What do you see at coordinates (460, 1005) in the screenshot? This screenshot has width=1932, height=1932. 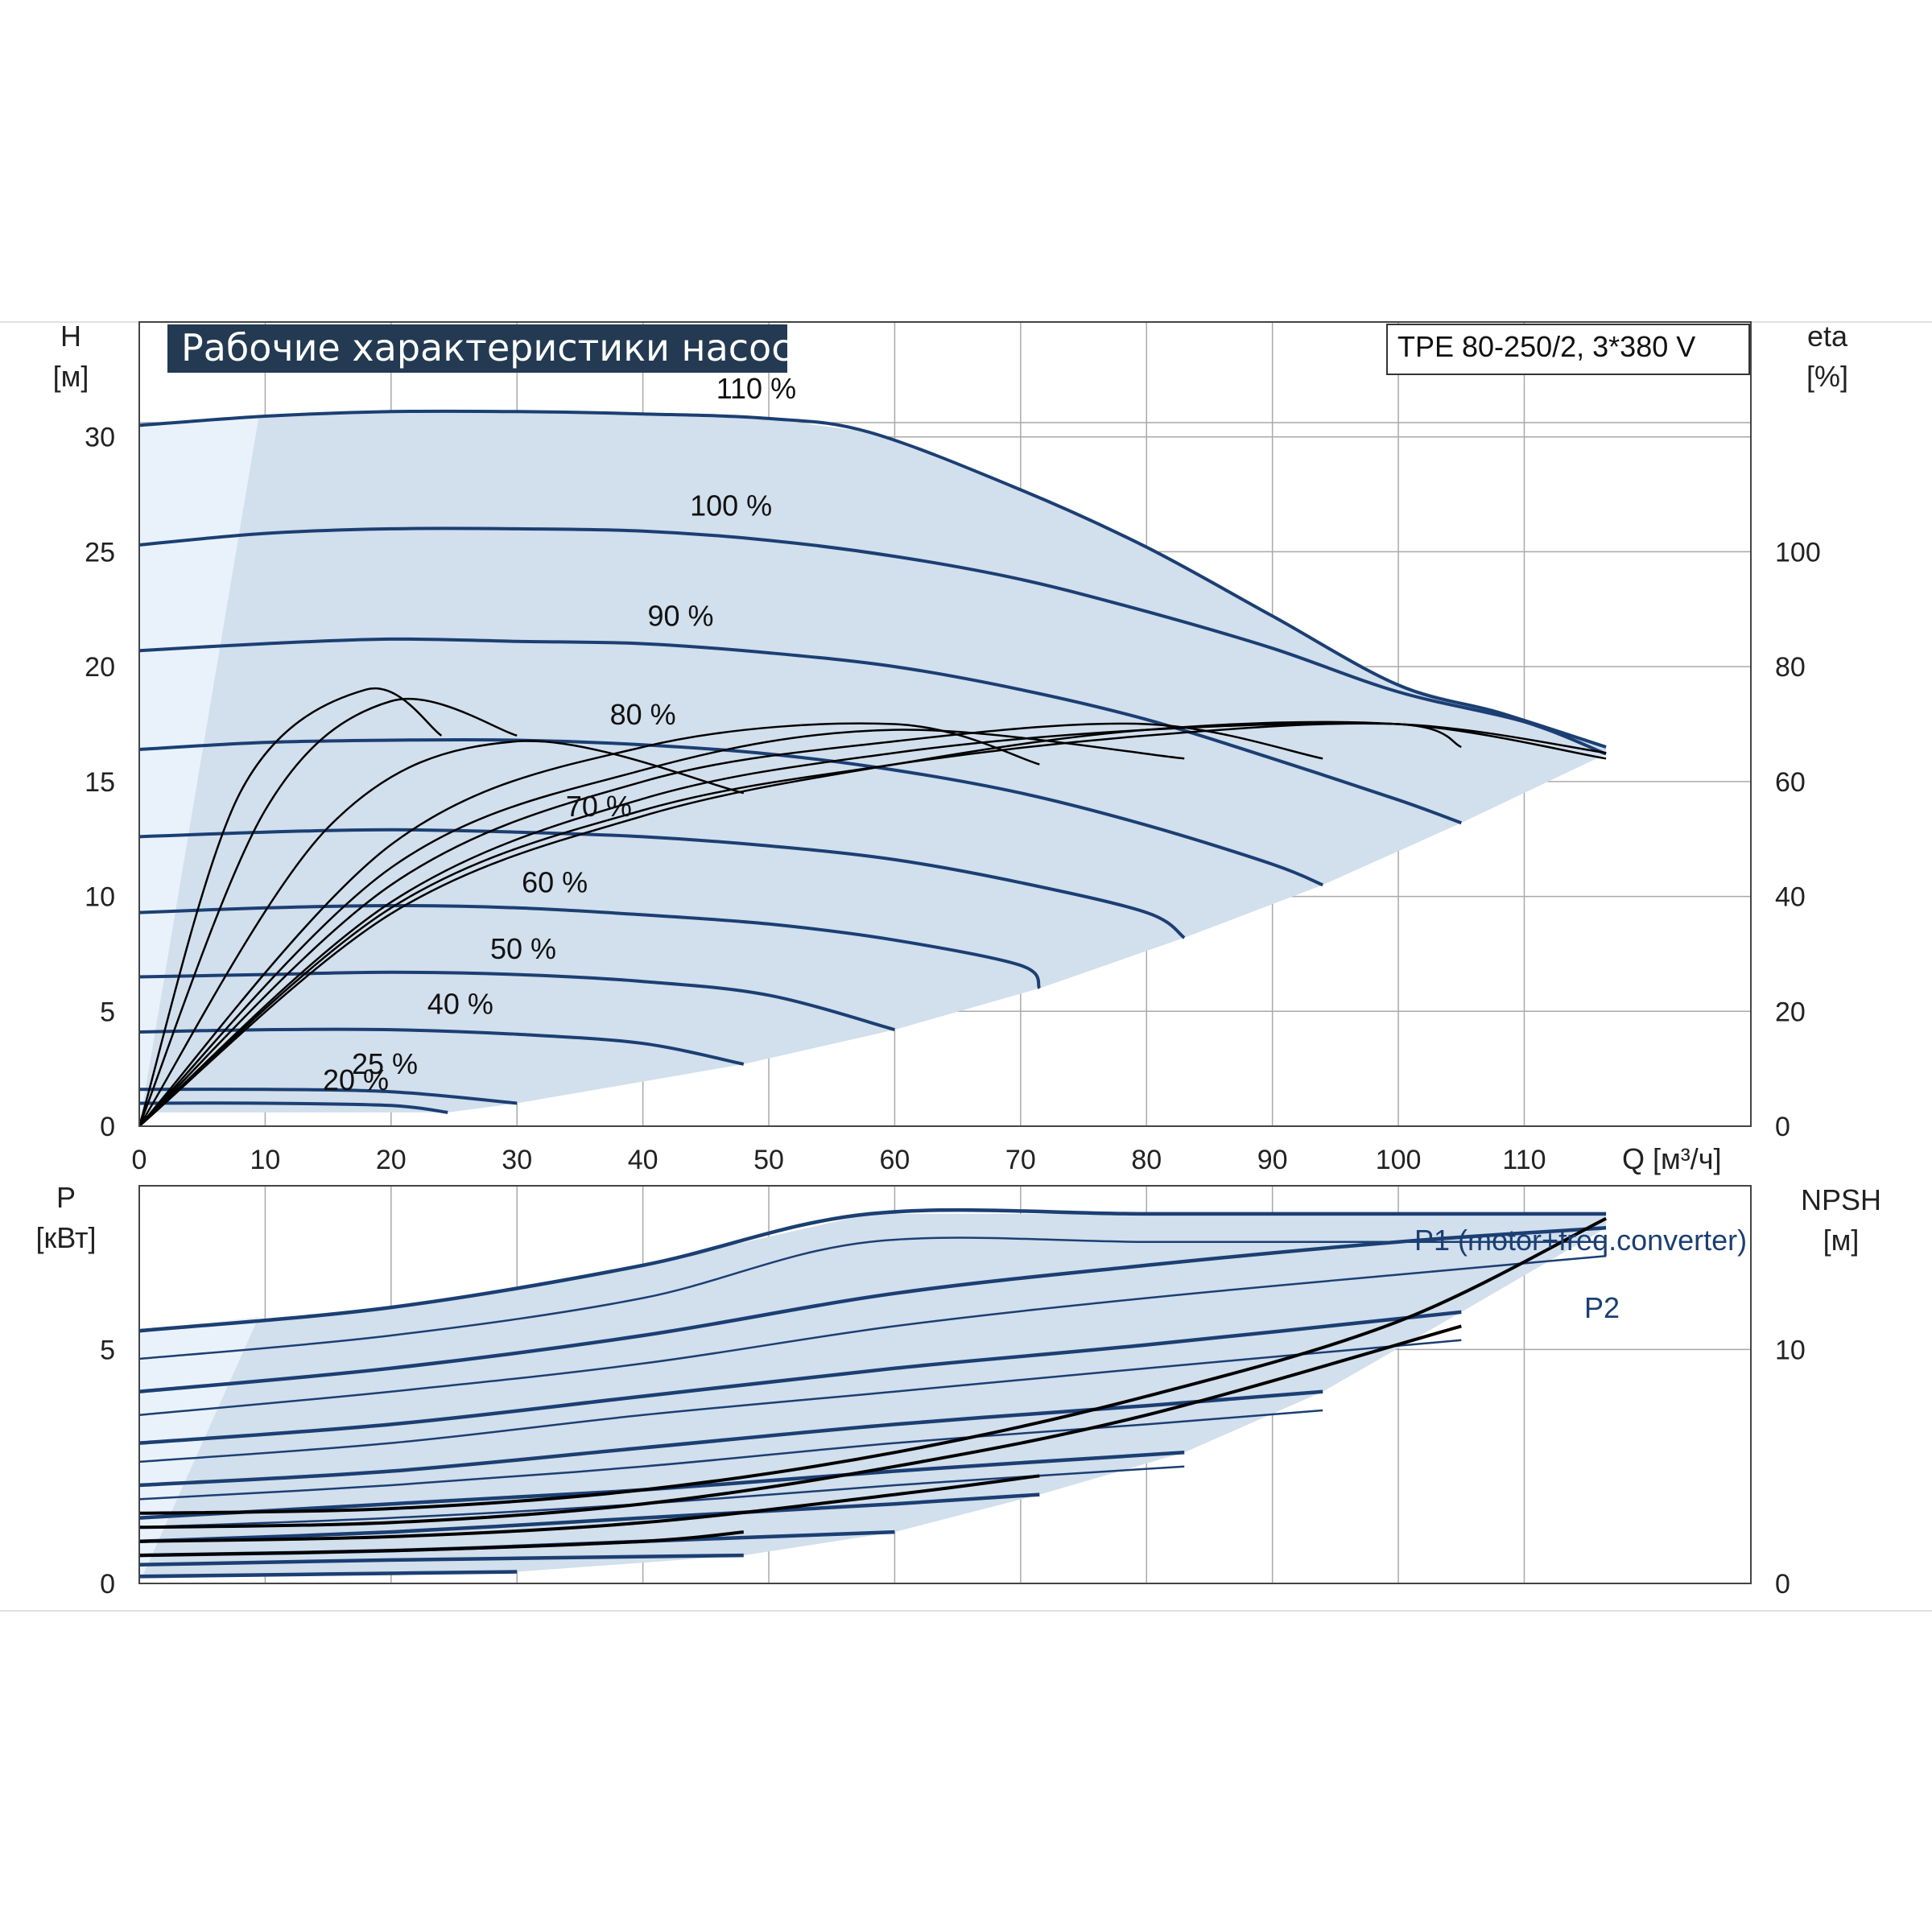 I see `speed-label-40: 40 %` at bounding box center [460, 1005].